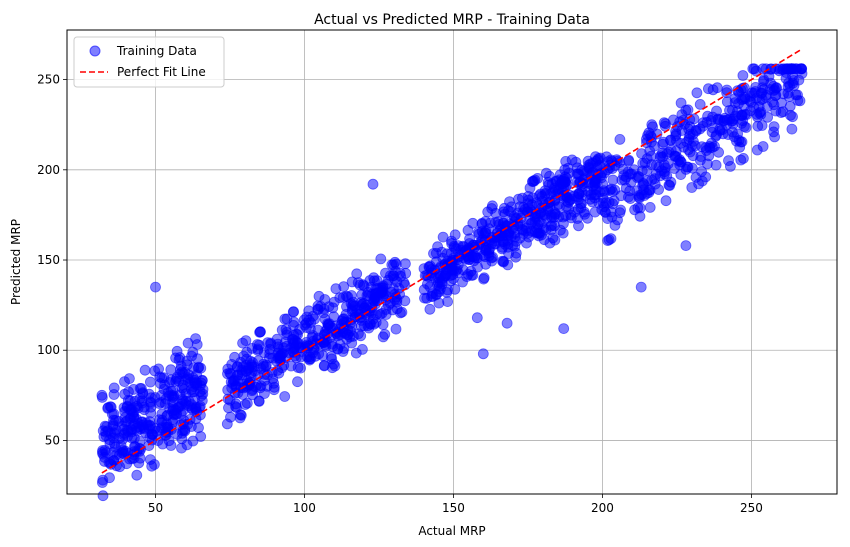 The image size is (850, 547). I want to click on y-tick-label: 100, so click(48, 350).